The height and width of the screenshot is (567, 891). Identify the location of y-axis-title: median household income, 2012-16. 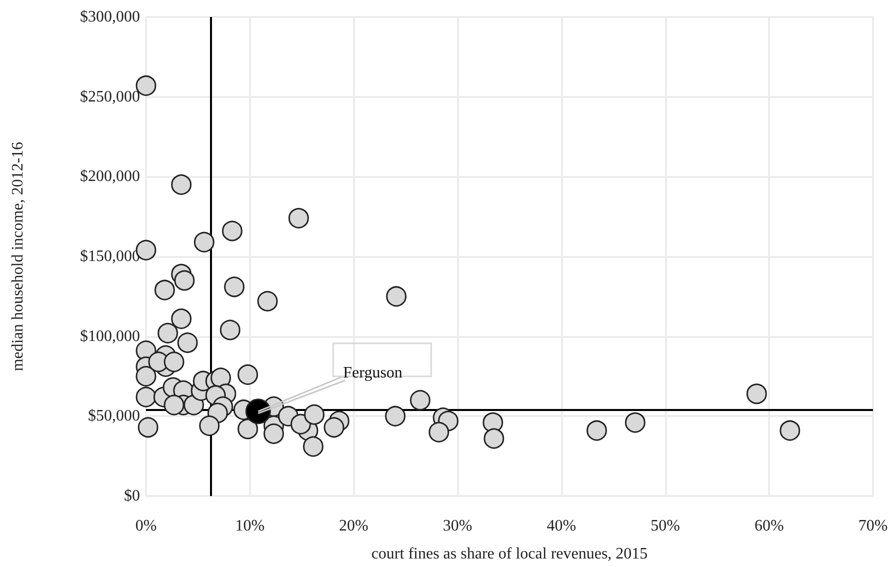
(18, 257).